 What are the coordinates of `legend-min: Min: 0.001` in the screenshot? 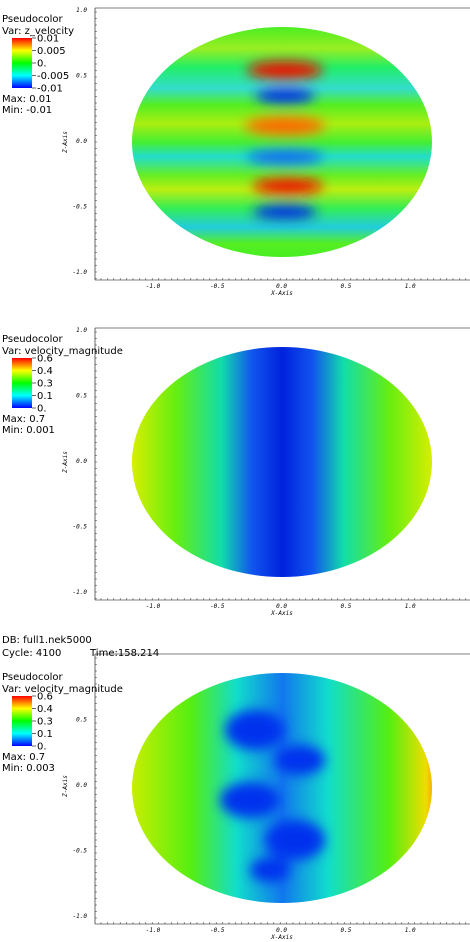 It's located at (28, 430).